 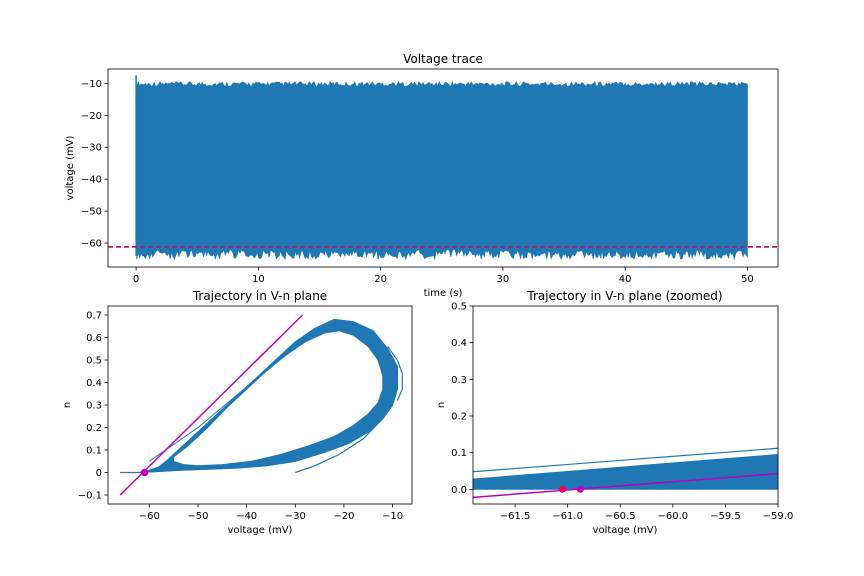 What do you see at coordinates (271, 513) in the screenshot?
I see `vn-plane-x-ticks: −60 −50 −40 −30 −20 −10` at bounding box center [271, 513].